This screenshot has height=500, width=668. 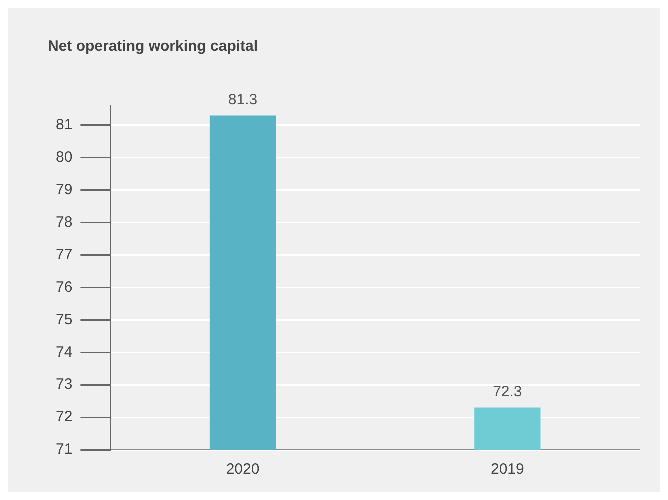 I want to click on y-tick-label: 79, so click(x=64, y=190).